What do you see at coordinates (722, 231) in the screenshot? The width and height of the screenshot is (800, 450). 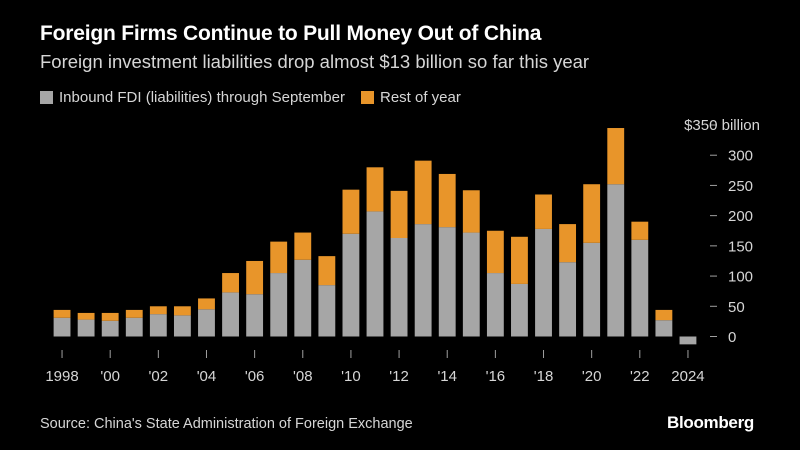 I see `y-axis: 0 50 100 150 200 250 300 $350 billion` at bounding box center [722, 231].